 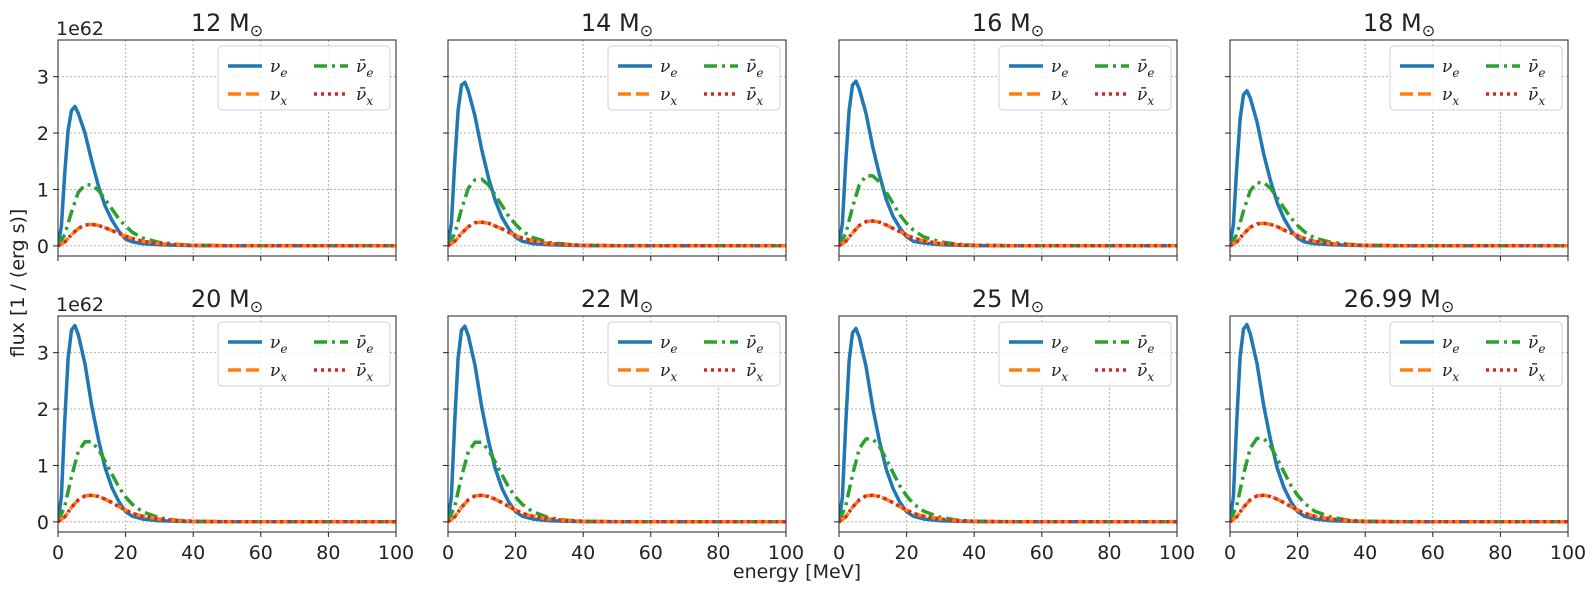 I want to click on panel-4: 18 M⊙ νe νx ν̄e ν̄x, so click(x=1397, y=135).